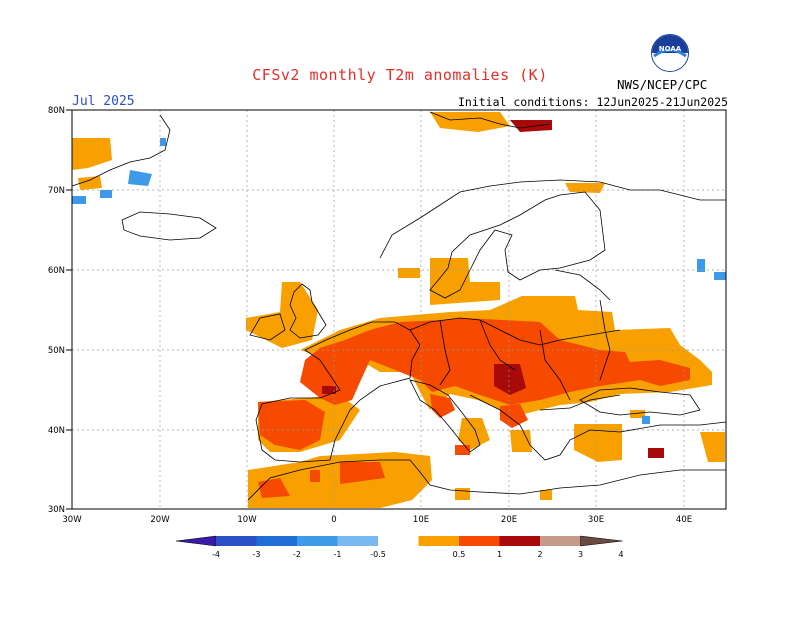  Describe the element at coordinates (620, 554) in the screenshot. I see `colorbar-label: 4` at that location.